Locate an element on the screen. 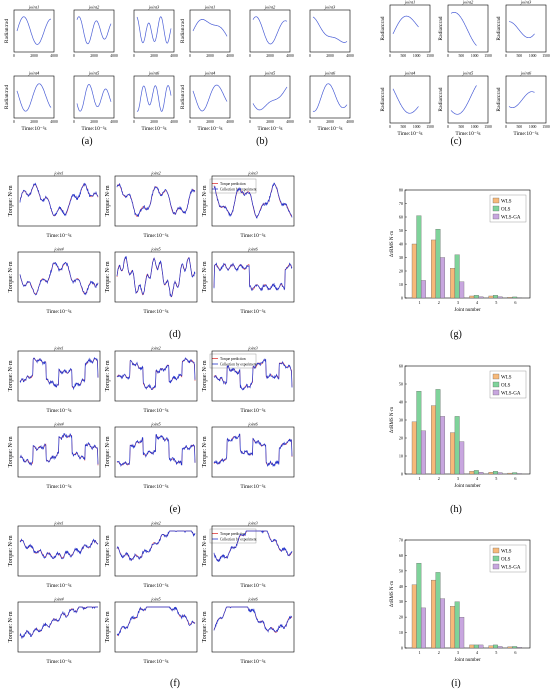 The image size is (550, 700). subplot-title: joint5 is located at coordinates (468, 73).